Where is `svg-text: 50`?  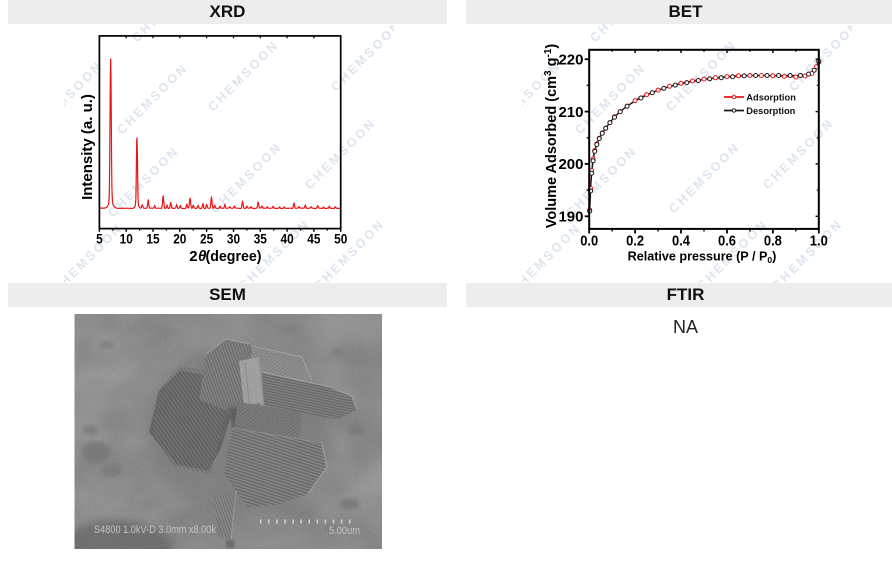 svg-text: 50 is located at coordinates (340, 239).